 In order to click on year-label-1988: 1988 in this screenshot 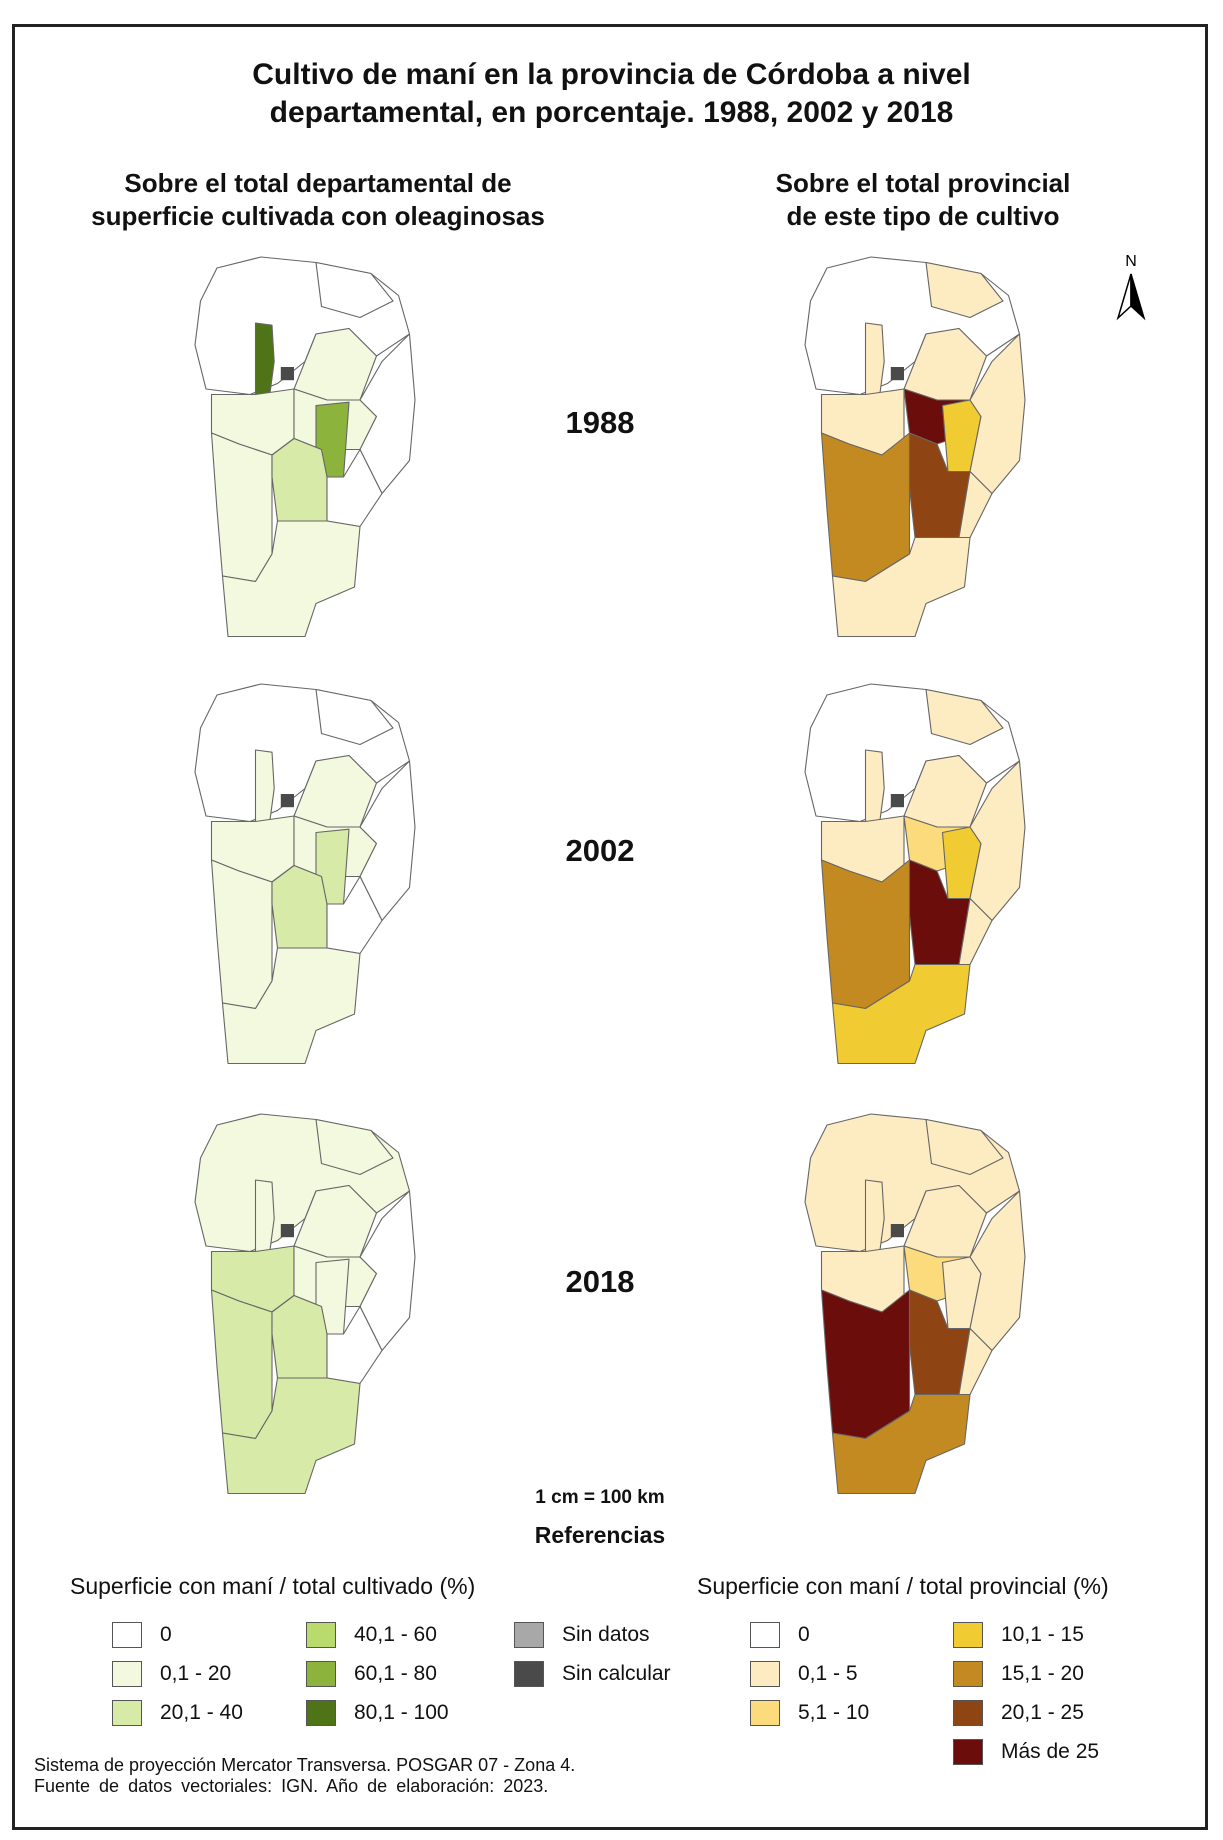, I will do `click(600, 422)`.